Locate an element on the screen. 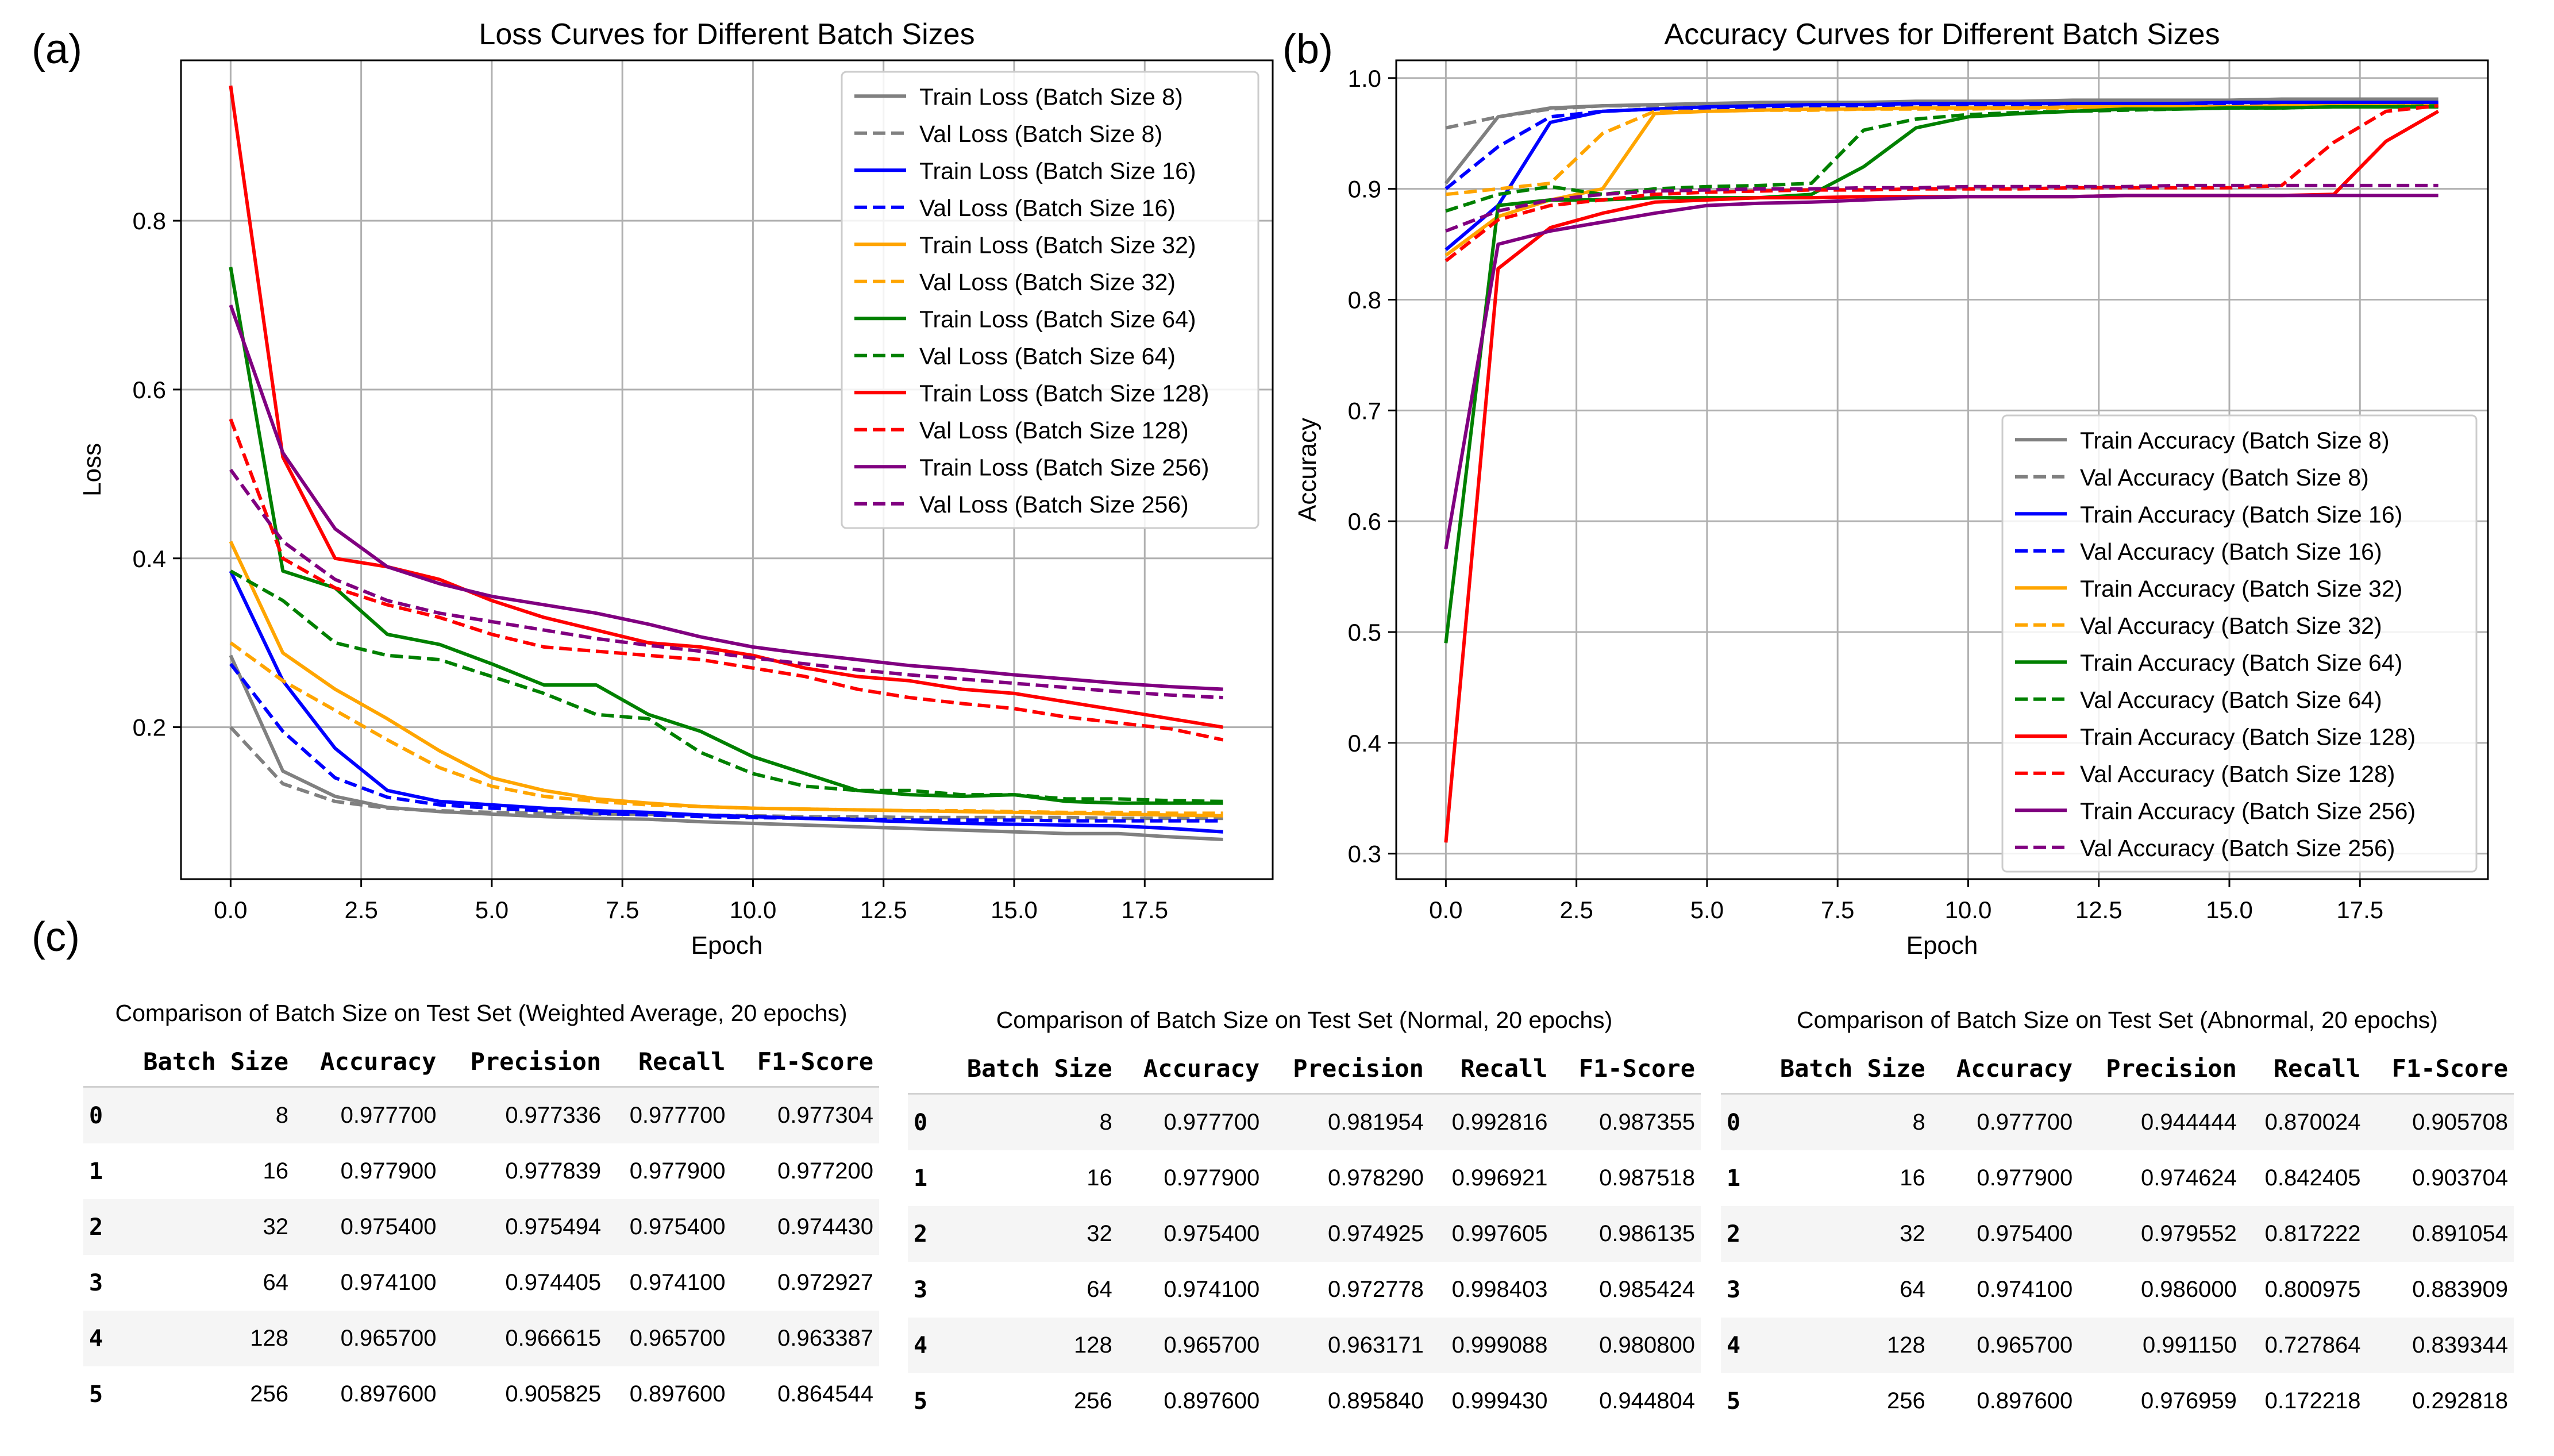 The height and width of the screenshot is (1456, 2554). legend-label: Val Loss (Batch Size 8) is located at coordinates (1040, 134).